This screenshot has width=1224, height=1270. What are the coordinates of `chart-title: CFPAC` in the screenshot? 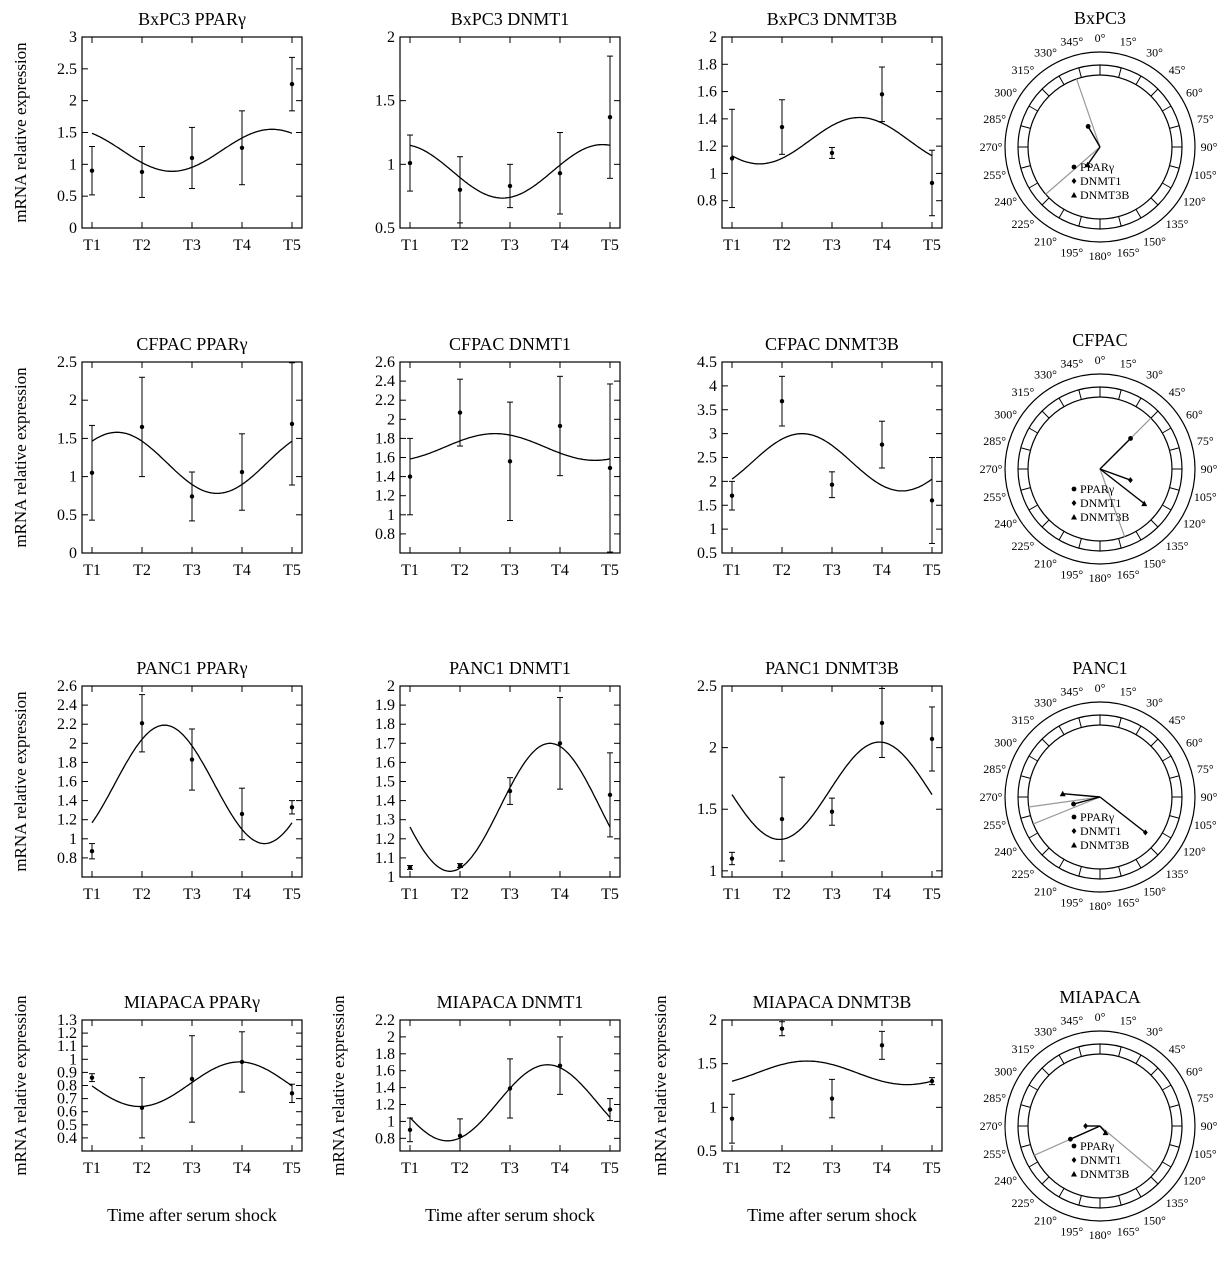 It's located at (1099, 340).